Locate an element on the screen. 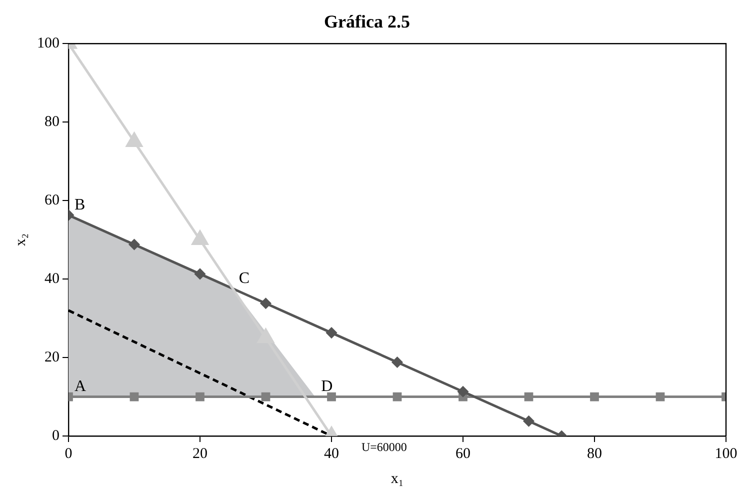 The width and height of the screenshot is (752, 500). y-tick-label: 20 is located at coordinates (52, 357).